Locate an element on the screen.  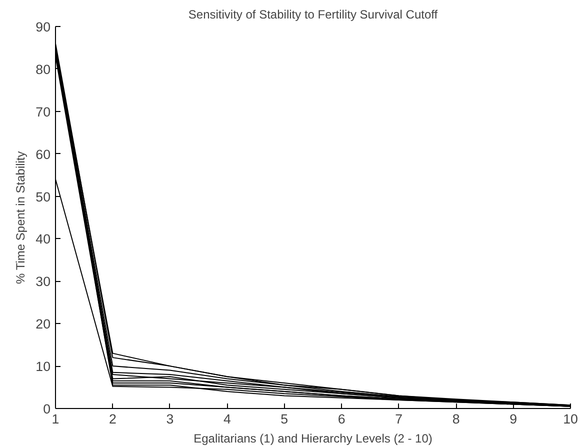
y-axis-title: % Time Spent in Stability is located at coordinates (21, 217).